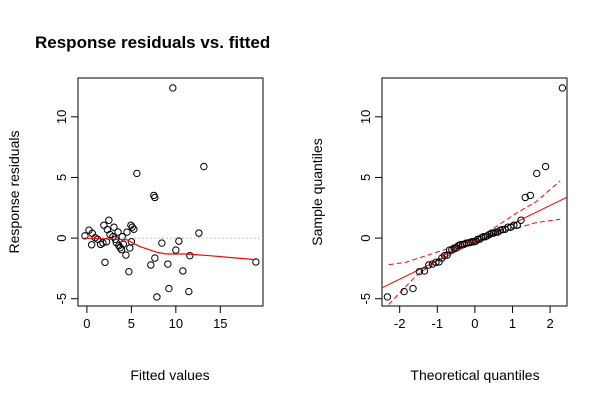 The image size is (608, 404). I want to click on x-tick-label: 1, so click(512, 323).